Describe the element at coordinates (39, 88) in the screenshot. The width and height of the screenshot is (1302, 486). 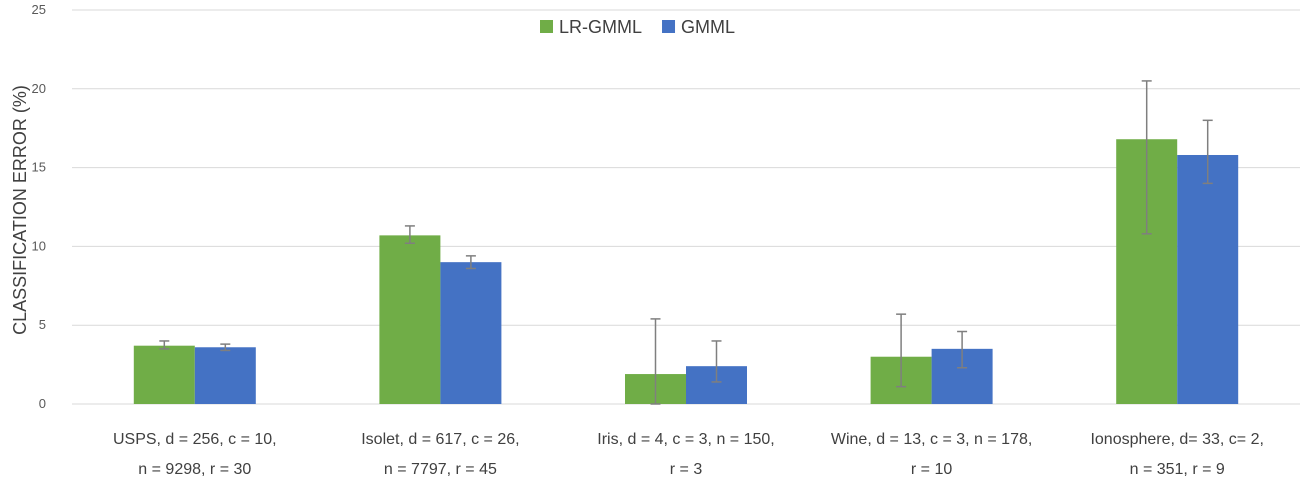
I see `y-tick-label: 20` at that location.